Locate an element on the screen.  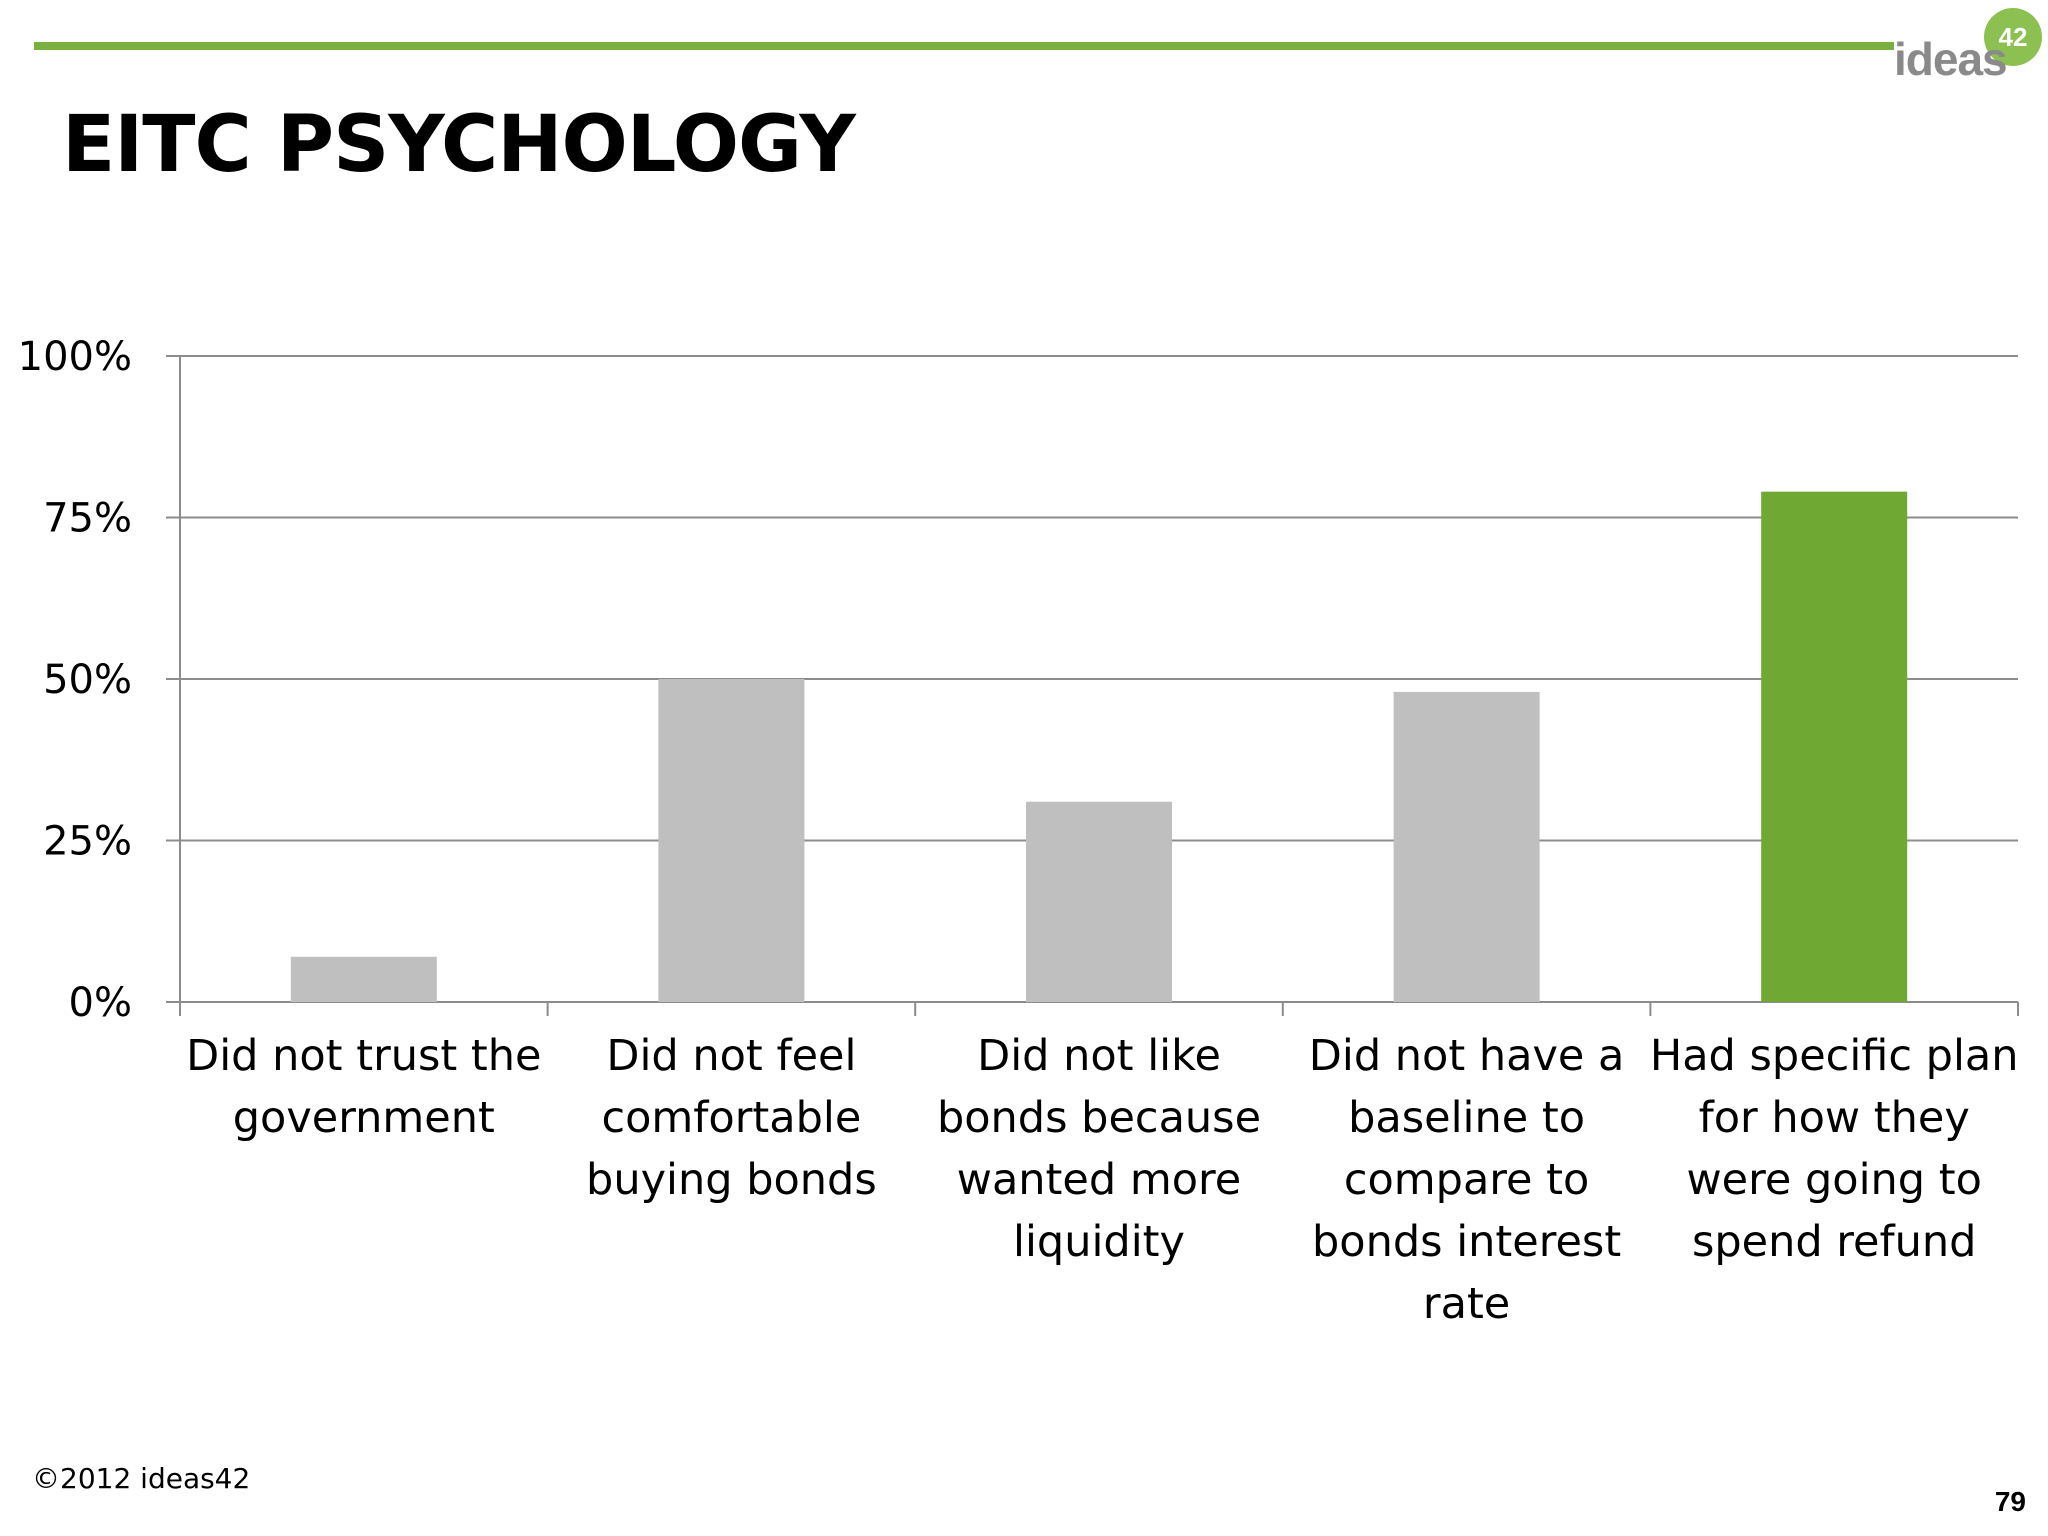
x-category-label-line: Had specific plan is located at coordinates (1834, 1056).